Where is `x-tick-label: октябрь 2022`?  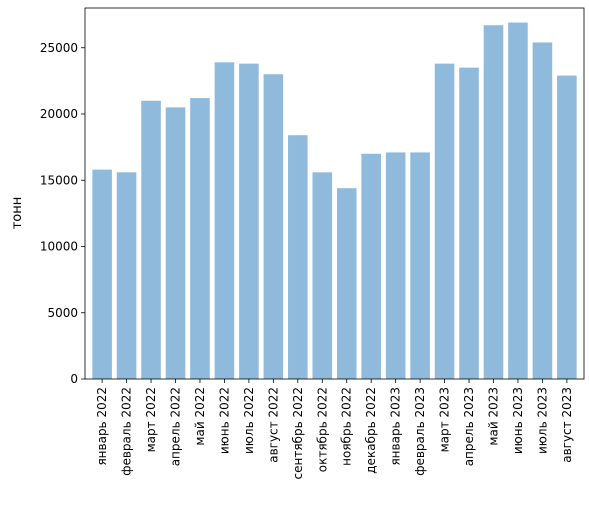
x-tick-label: октябрь 2022 is located at coordinates (322, 429).